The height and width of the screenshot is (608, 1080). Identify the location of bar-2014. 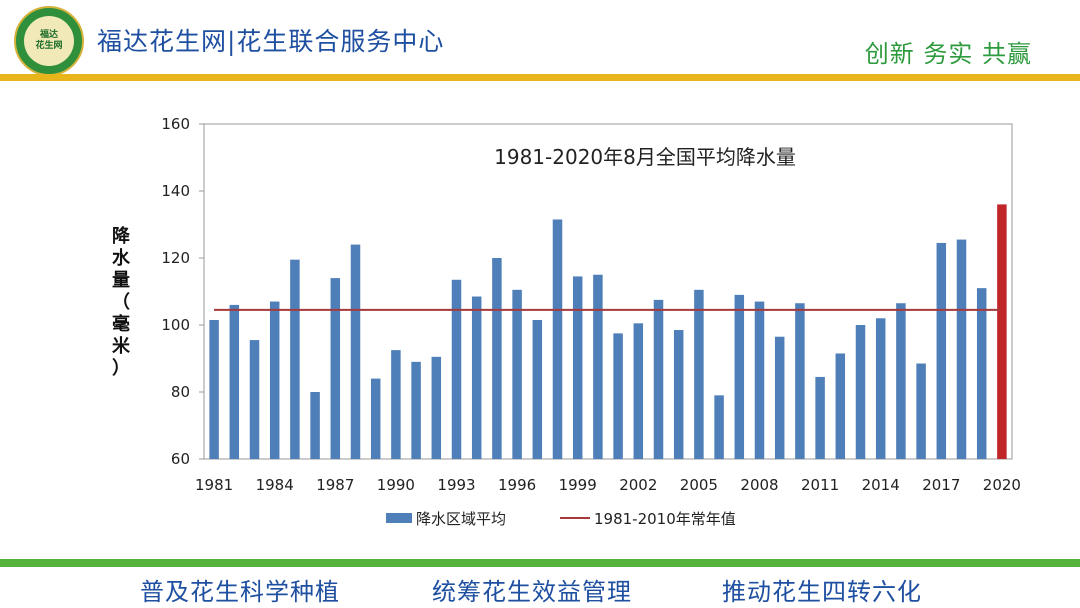
(880, 388).